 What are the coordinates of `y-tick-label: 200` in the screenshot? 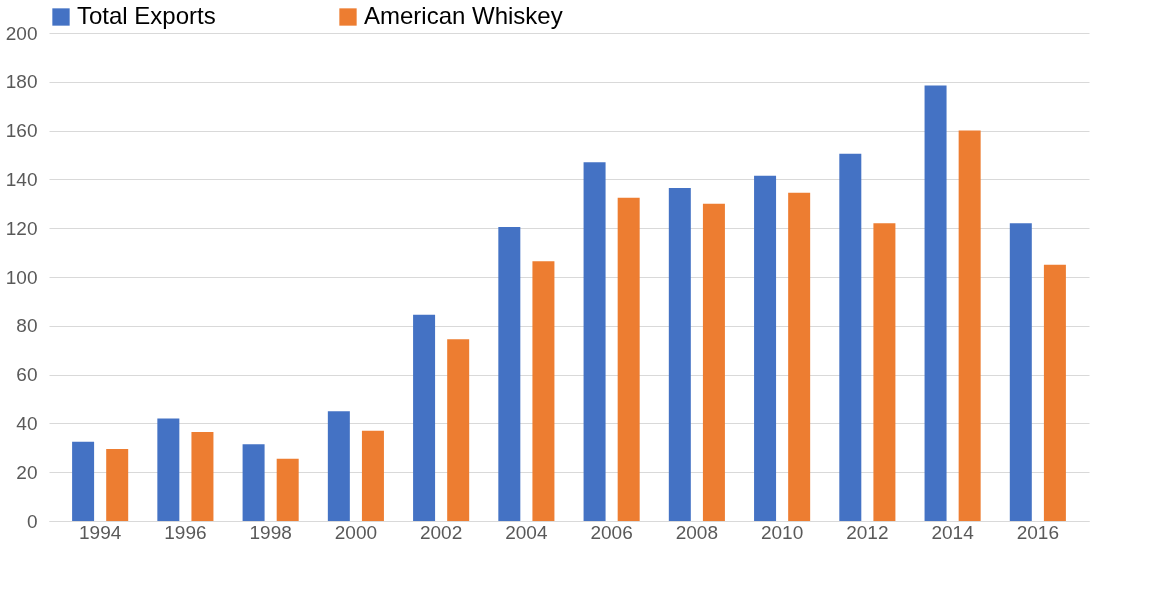 It's located at (21, 33).